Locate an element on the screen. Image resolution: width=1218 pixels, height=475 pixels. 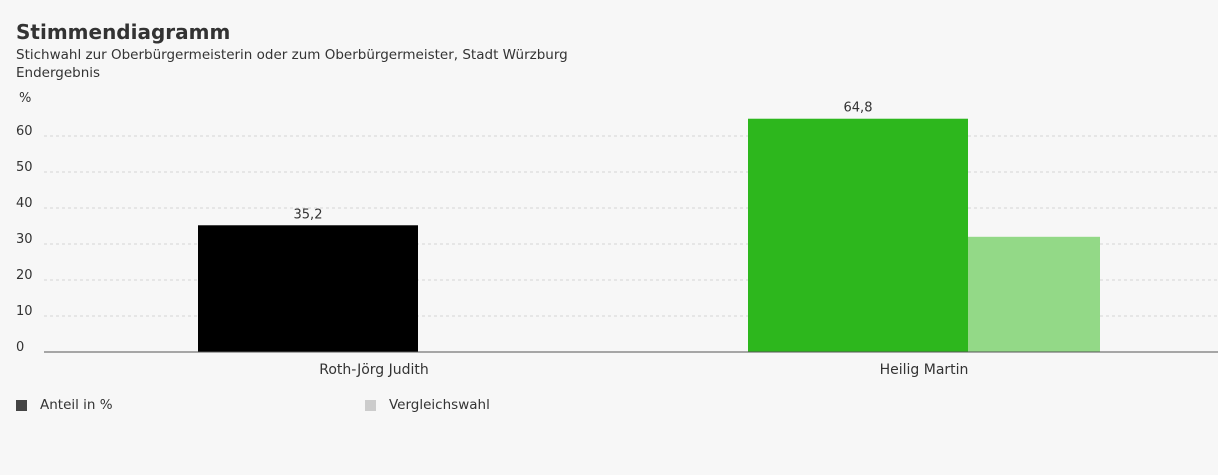
bar-vergleichswahl is located at coordinates (1034, 294).